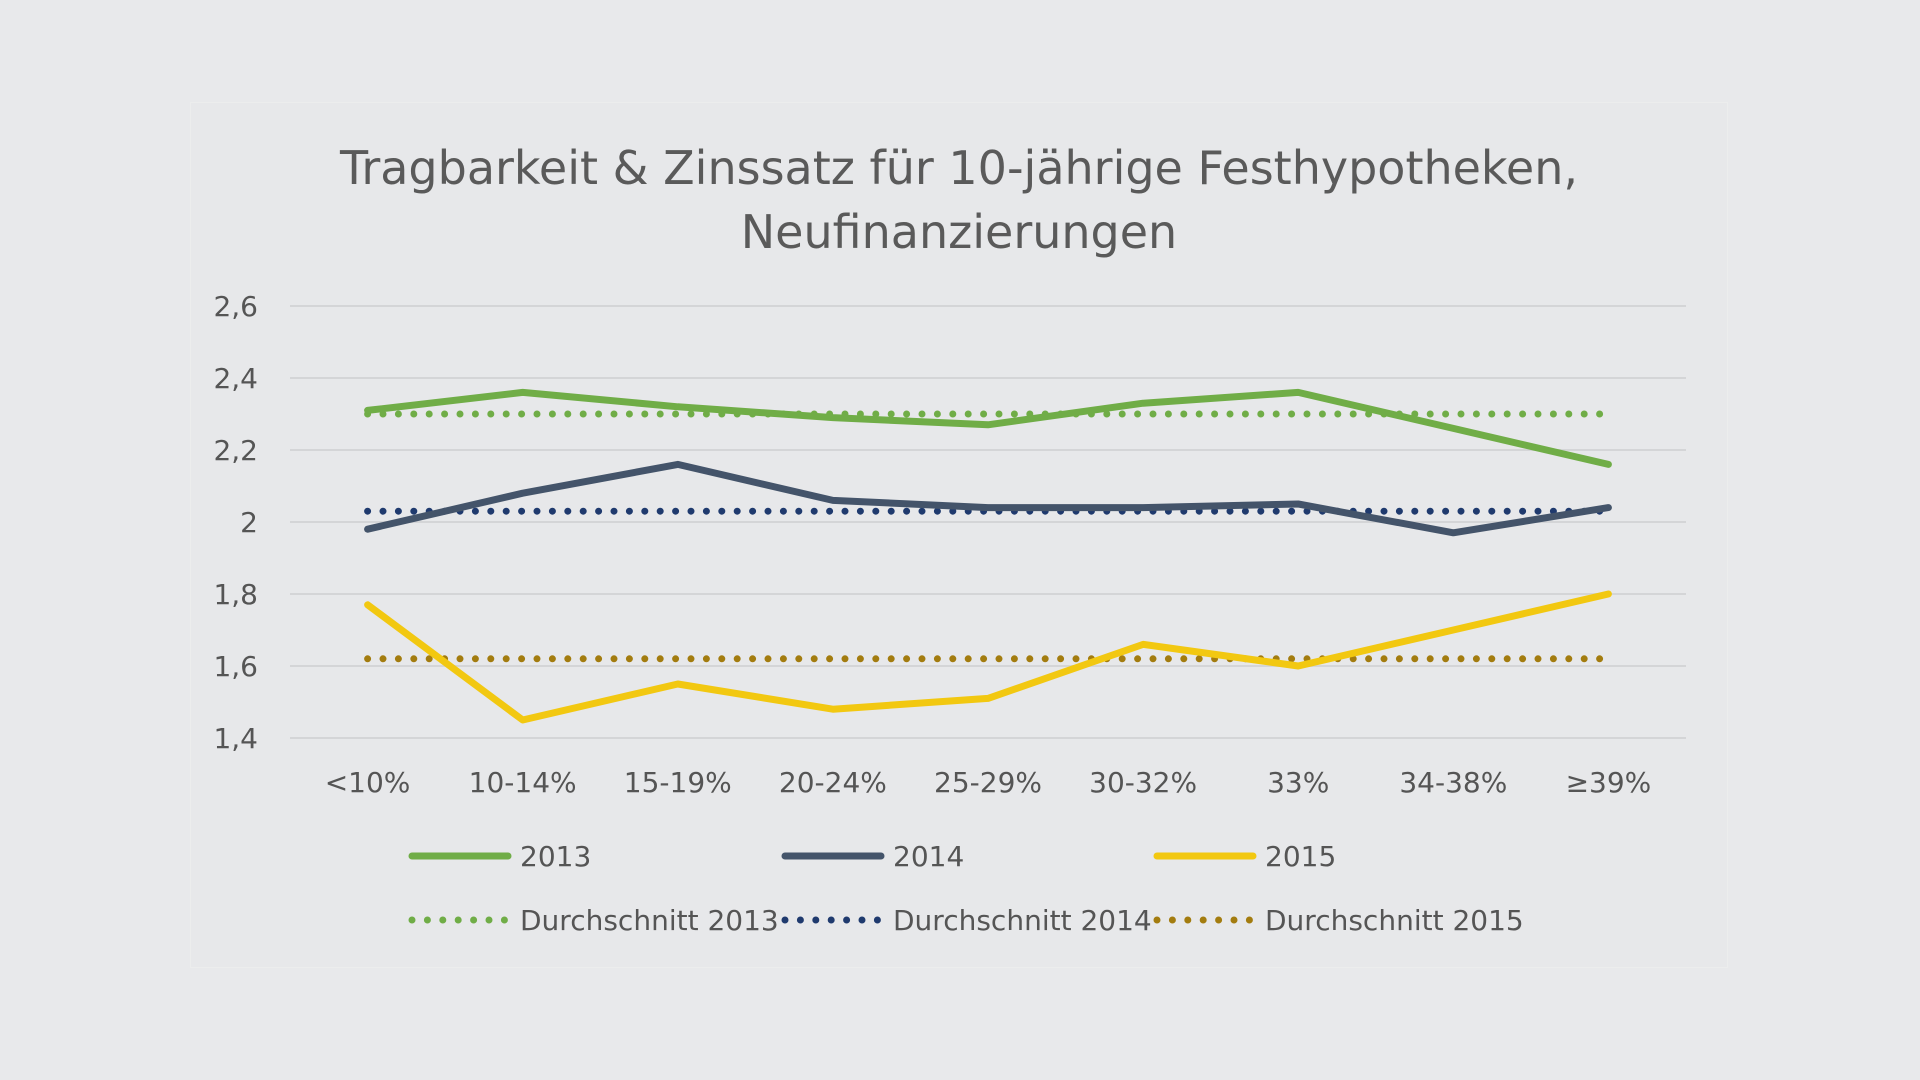 This screenshot has width=1920, height=1080. Describe the element at coordinates (1394, 920) in the screenshot. I see `legend-label: Durchschnitt 2015` at that location.